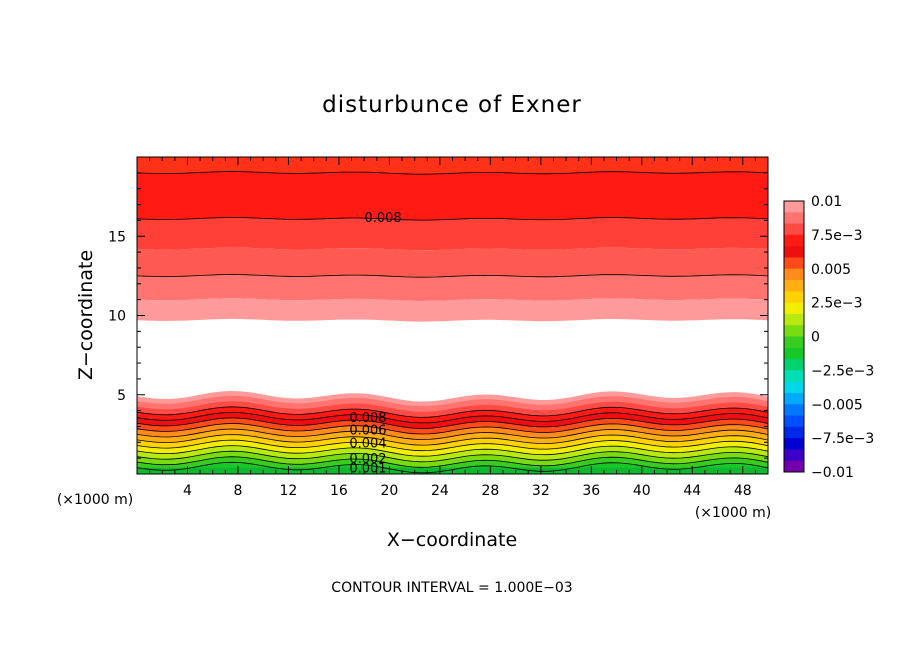 Image resolution: width=904 pixels, height=654 pixels. Describe the element at coordinates (837, 236) in the screenshot. I see `colorbar-label: 7.5e−3` at that location.